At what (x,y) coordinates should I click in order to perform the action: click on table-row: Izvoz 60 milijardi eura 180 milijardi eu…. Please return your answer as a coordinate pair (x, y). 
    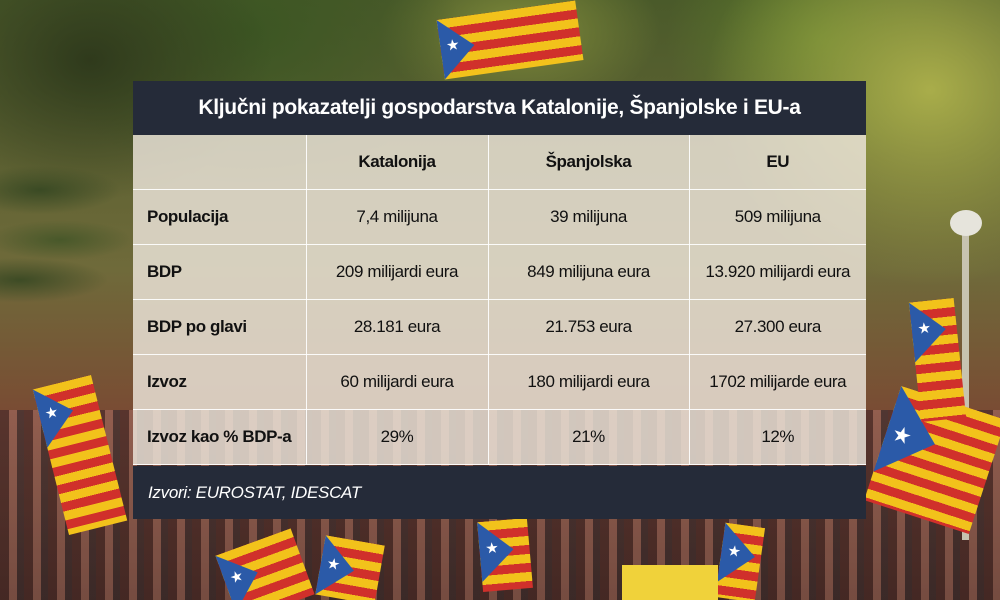
    Looking at the image, I should click on (499, 382).